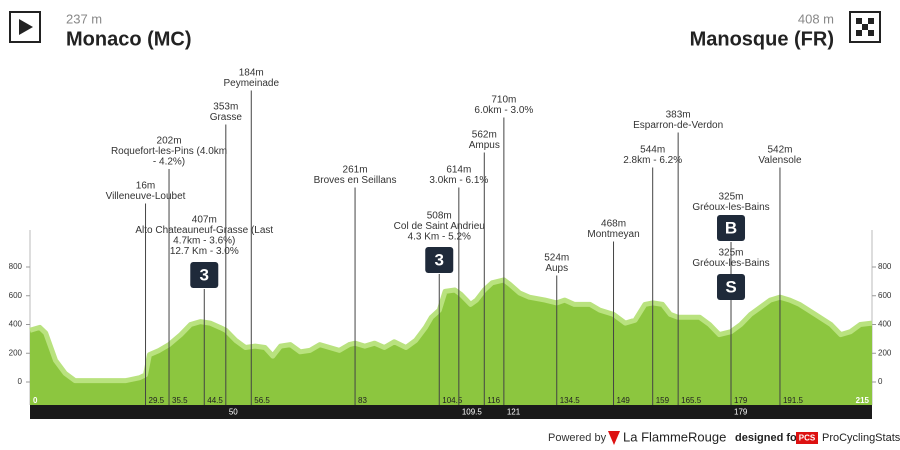 The width and height of the screenshot is (900, 450). What do you see at coordinates (180, 400) in the screenshot?
I see `x-tick-label: 35.5` at bounding box center [180, 400].